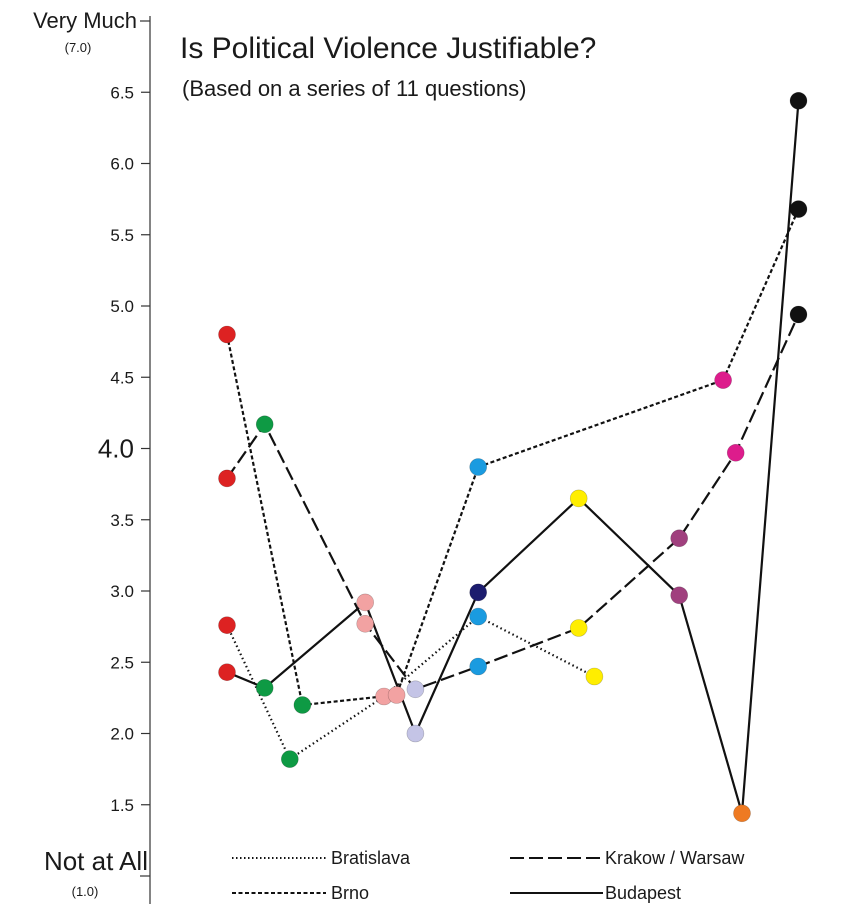  I want to click on chart-subtitle: (Based on a series of 11 questions), so click(354, 88).